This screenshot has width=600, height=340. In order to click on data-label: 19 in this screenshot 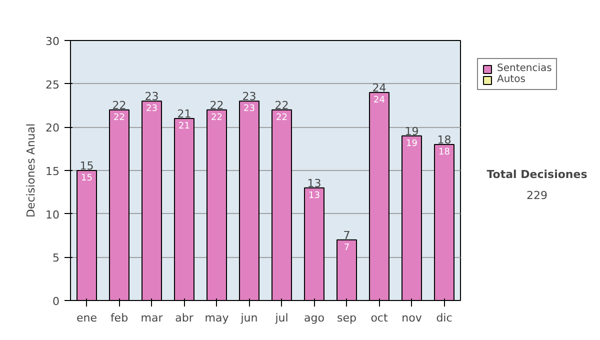, I will do `click(412, 143)`.